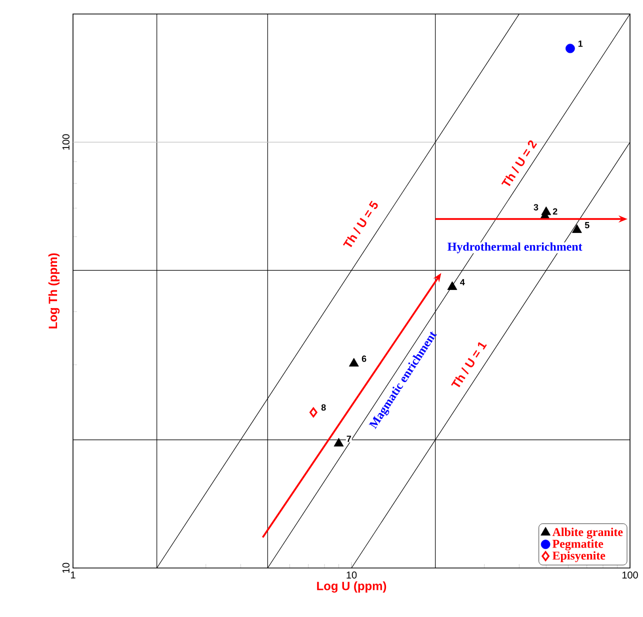 The height and width of the screenshot is (617, 643). I want to click on legend-label: Albite granite, so click(587, 533).